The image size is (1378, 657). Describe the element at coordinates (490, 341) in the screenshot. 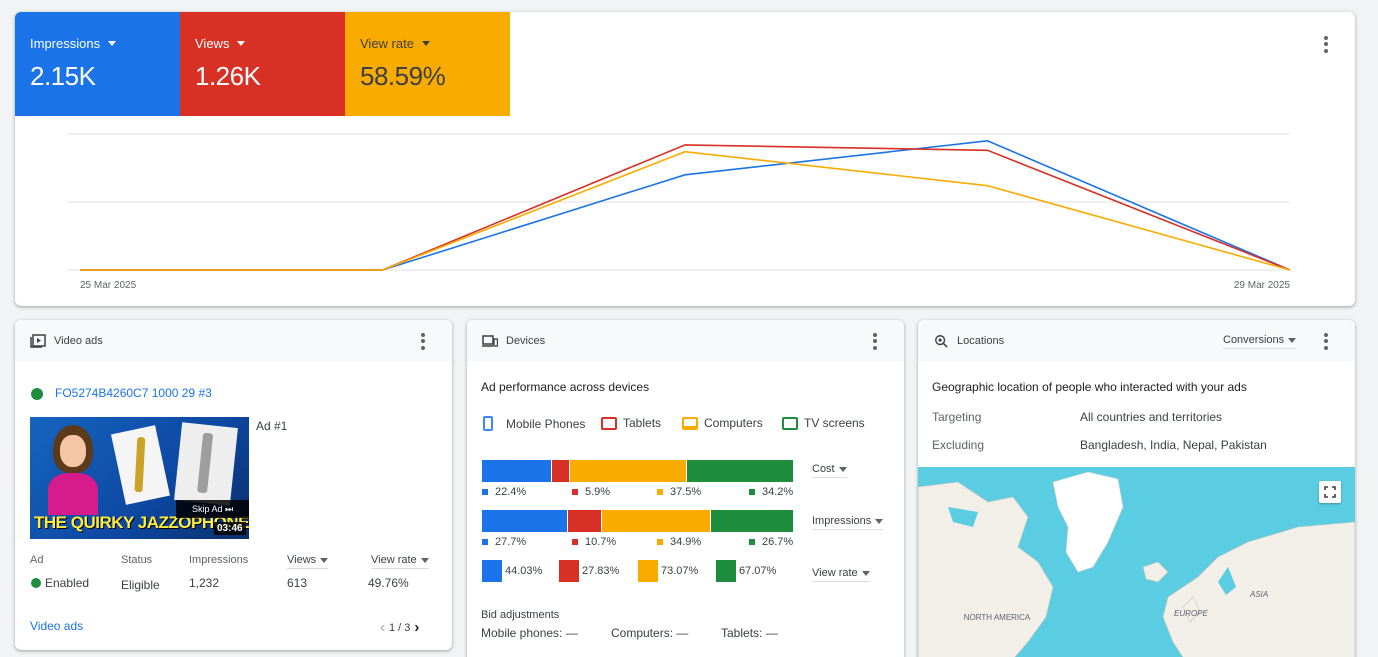

I see `devices-icon` at that location.